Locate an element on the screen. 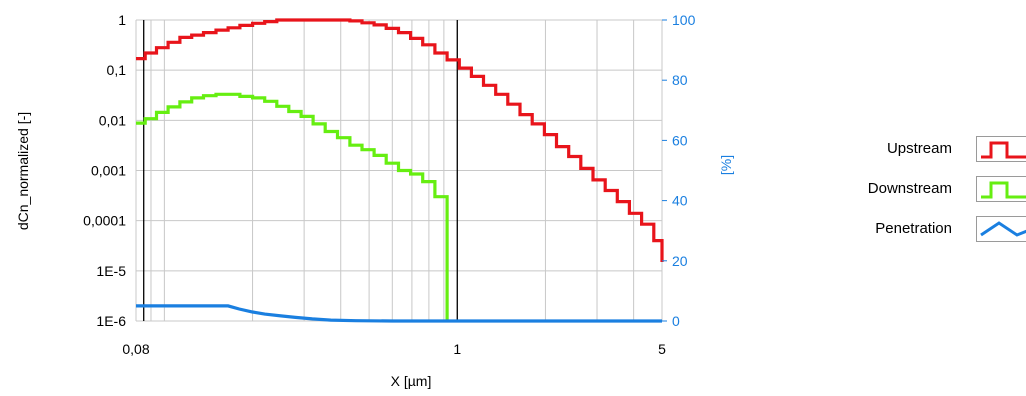 The width and height of the screenshot is (1026, 396). y-axis-title: dCn_normalized [-] is located at coordinates (23, 171).